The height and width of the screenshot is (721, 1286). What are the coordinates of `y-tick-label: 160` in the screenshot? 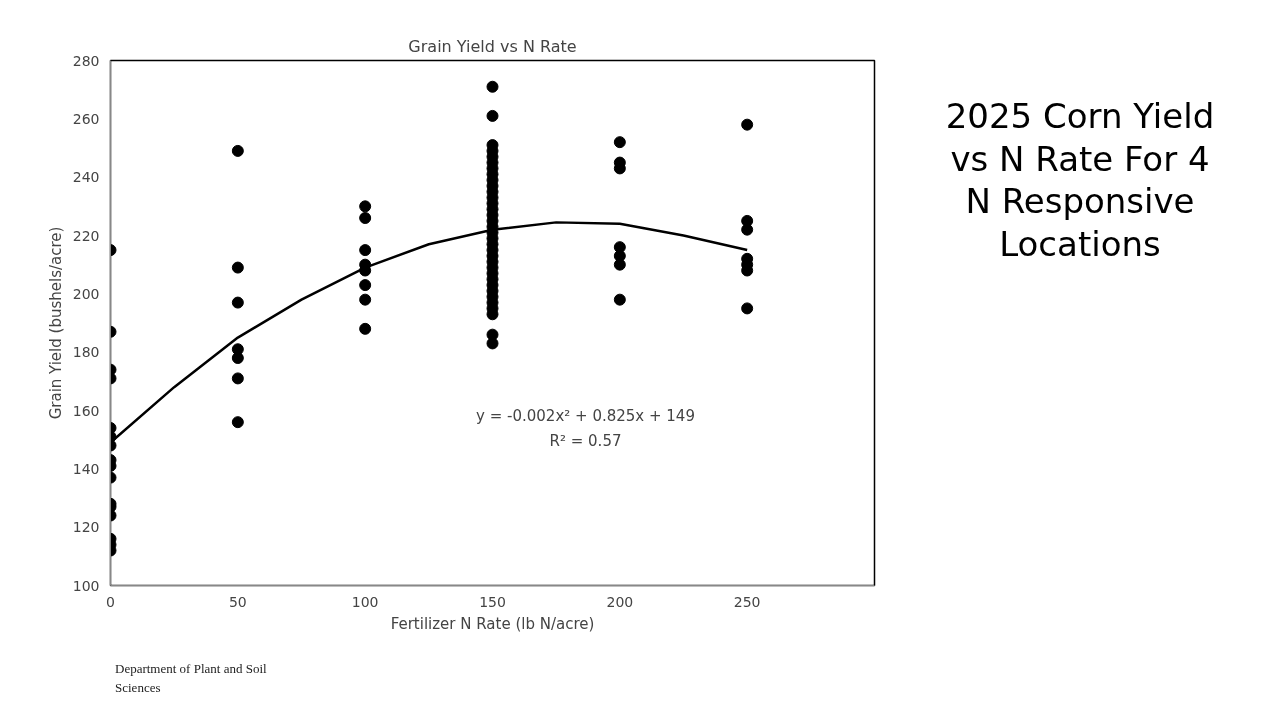 It's located at (86, 410).